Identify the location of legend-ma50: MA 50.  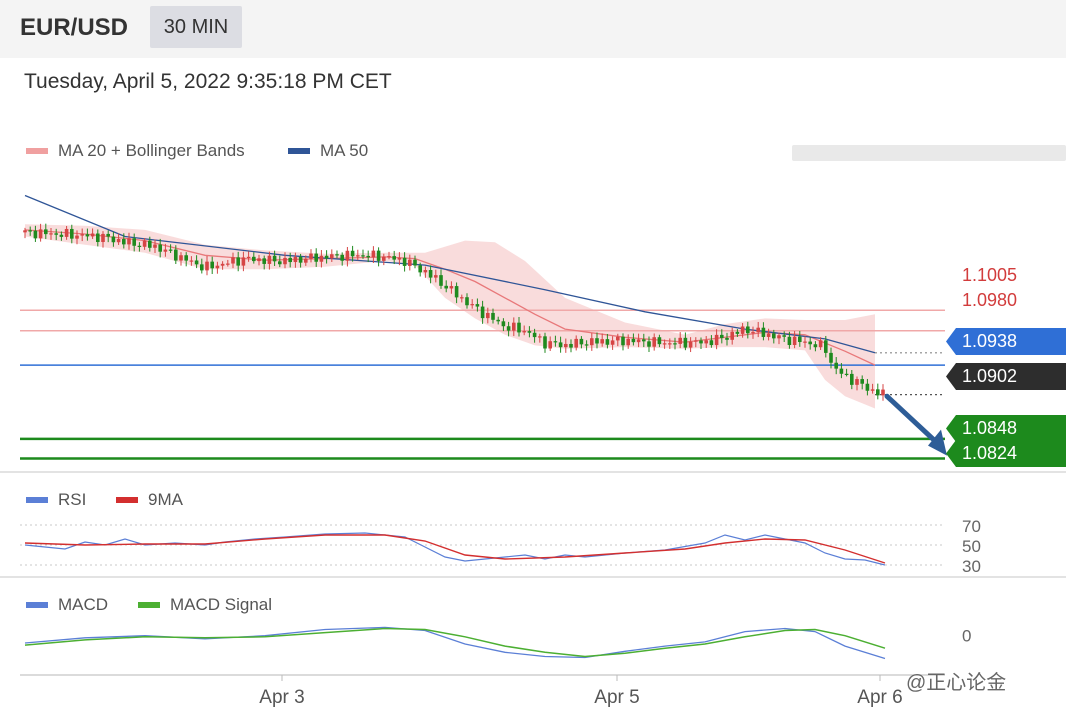
(328, 151).